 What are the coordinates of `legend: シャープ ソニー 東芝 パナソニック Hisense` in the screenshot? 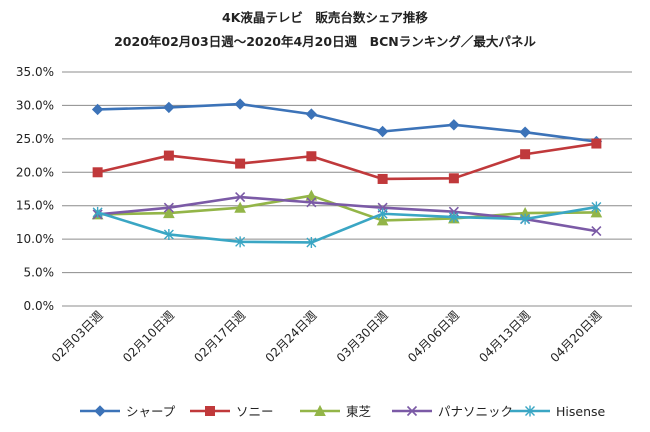 It's located at (343, 411).